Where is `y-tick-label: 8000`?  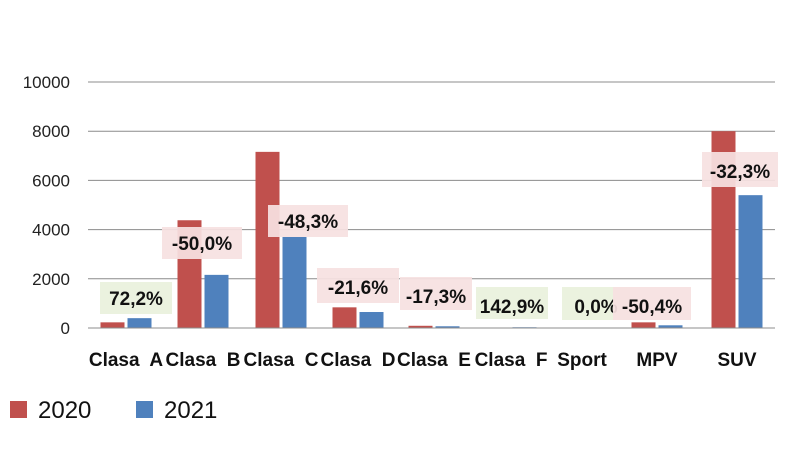
y-tick-label: 8000 is located at coordinates (51, 131).